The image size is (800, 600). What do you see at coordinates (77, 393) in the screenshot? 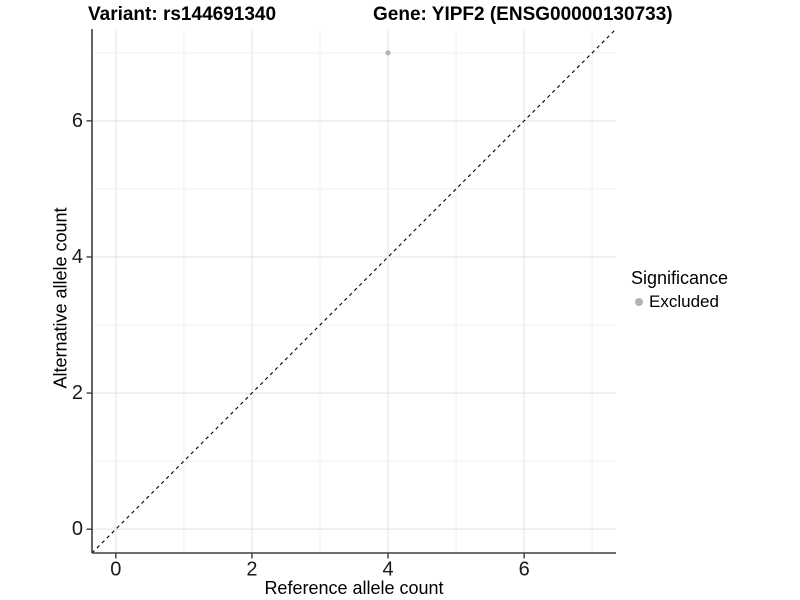
I see `y-tick-label: 2` at bounding box center [77, 393].